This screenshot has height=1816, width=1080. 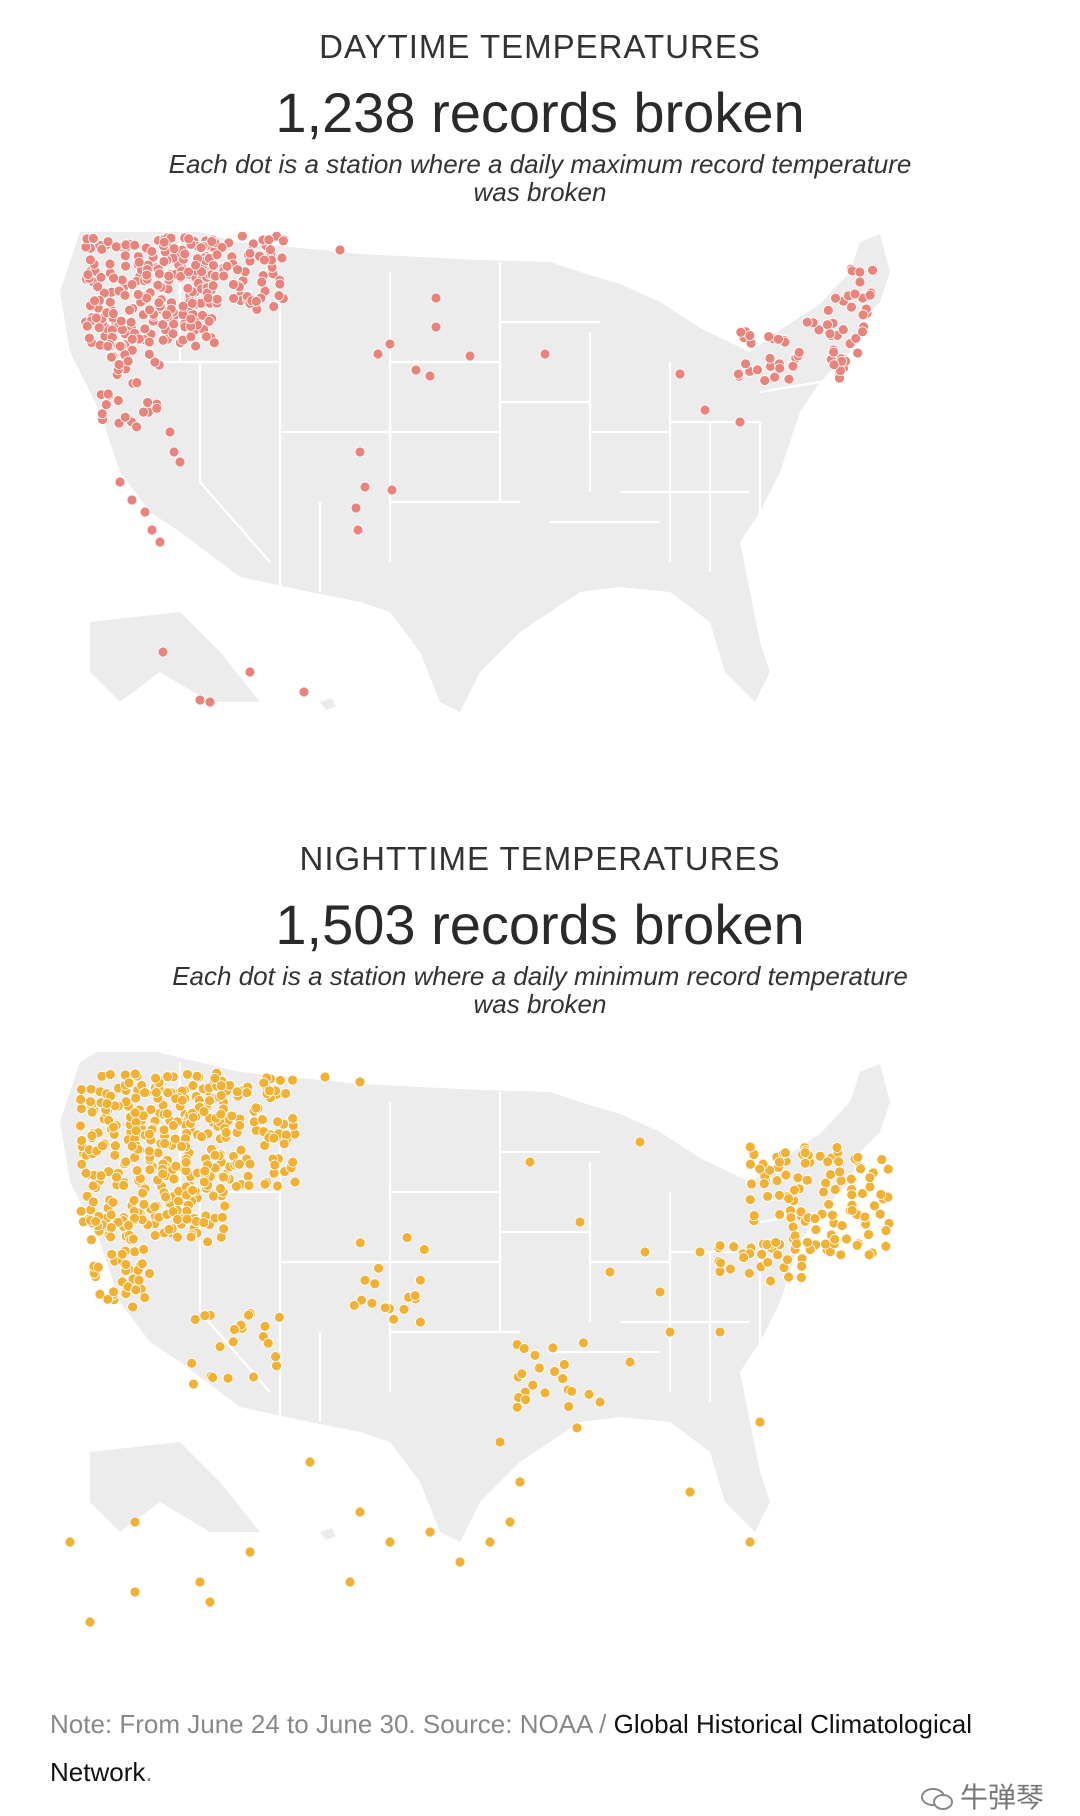 What do you see at coordinates (328, 704) in the screenshot?
I see `hawaii-shape` at bounding box center [328, 704].